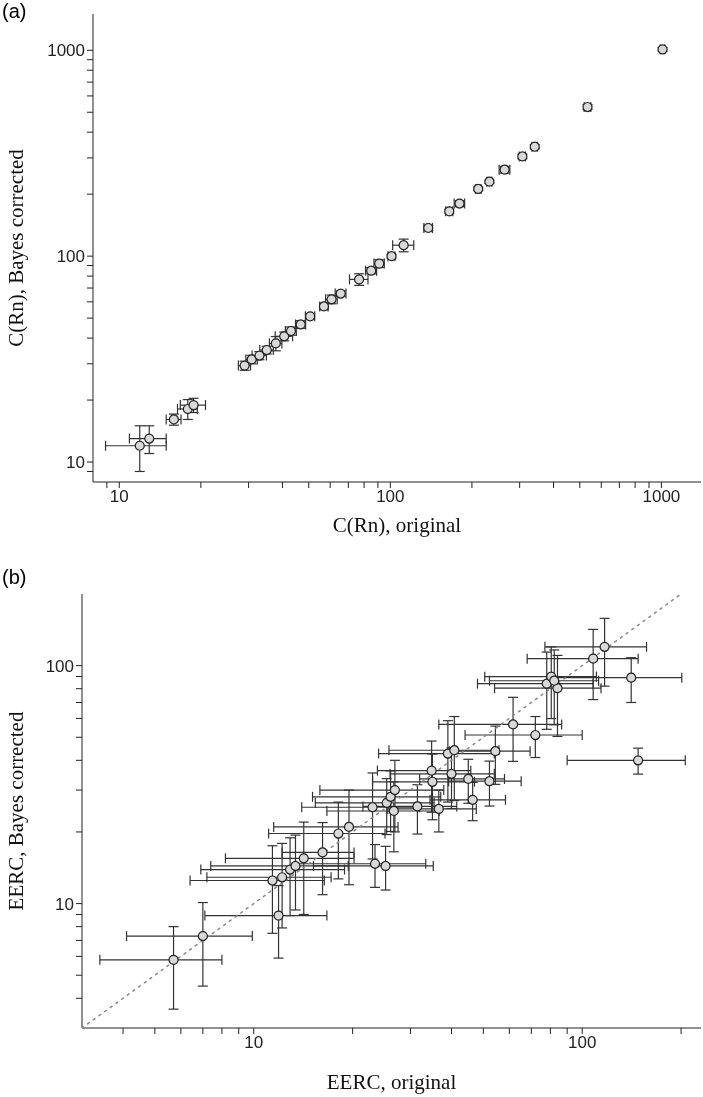 This screenshot has width=703, height=1097. Describe the element at coordinates (16, 811) in the screenshot. I see `y-axis-title: EERC, Bayes corrected` at that location.